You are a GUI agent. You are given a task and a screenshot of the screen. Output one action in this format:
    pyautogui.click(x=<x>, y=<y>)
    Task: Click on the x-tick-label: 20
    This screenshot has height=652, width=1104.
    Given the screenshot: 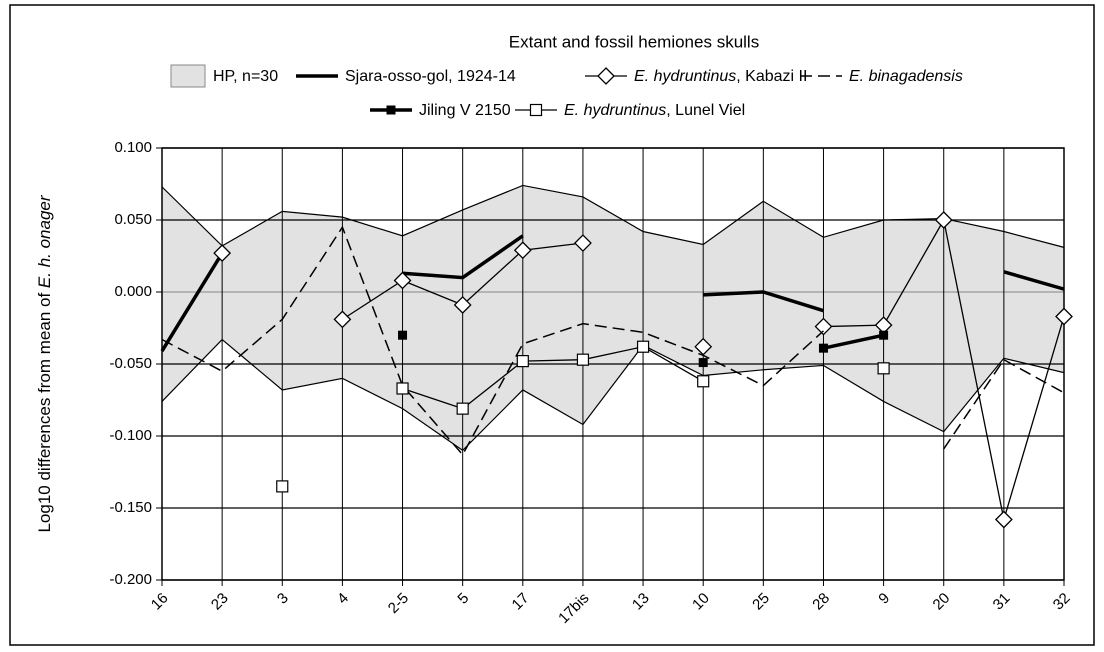 What is the action you would take?
    pyautogui.click(x=942, y=602)
    